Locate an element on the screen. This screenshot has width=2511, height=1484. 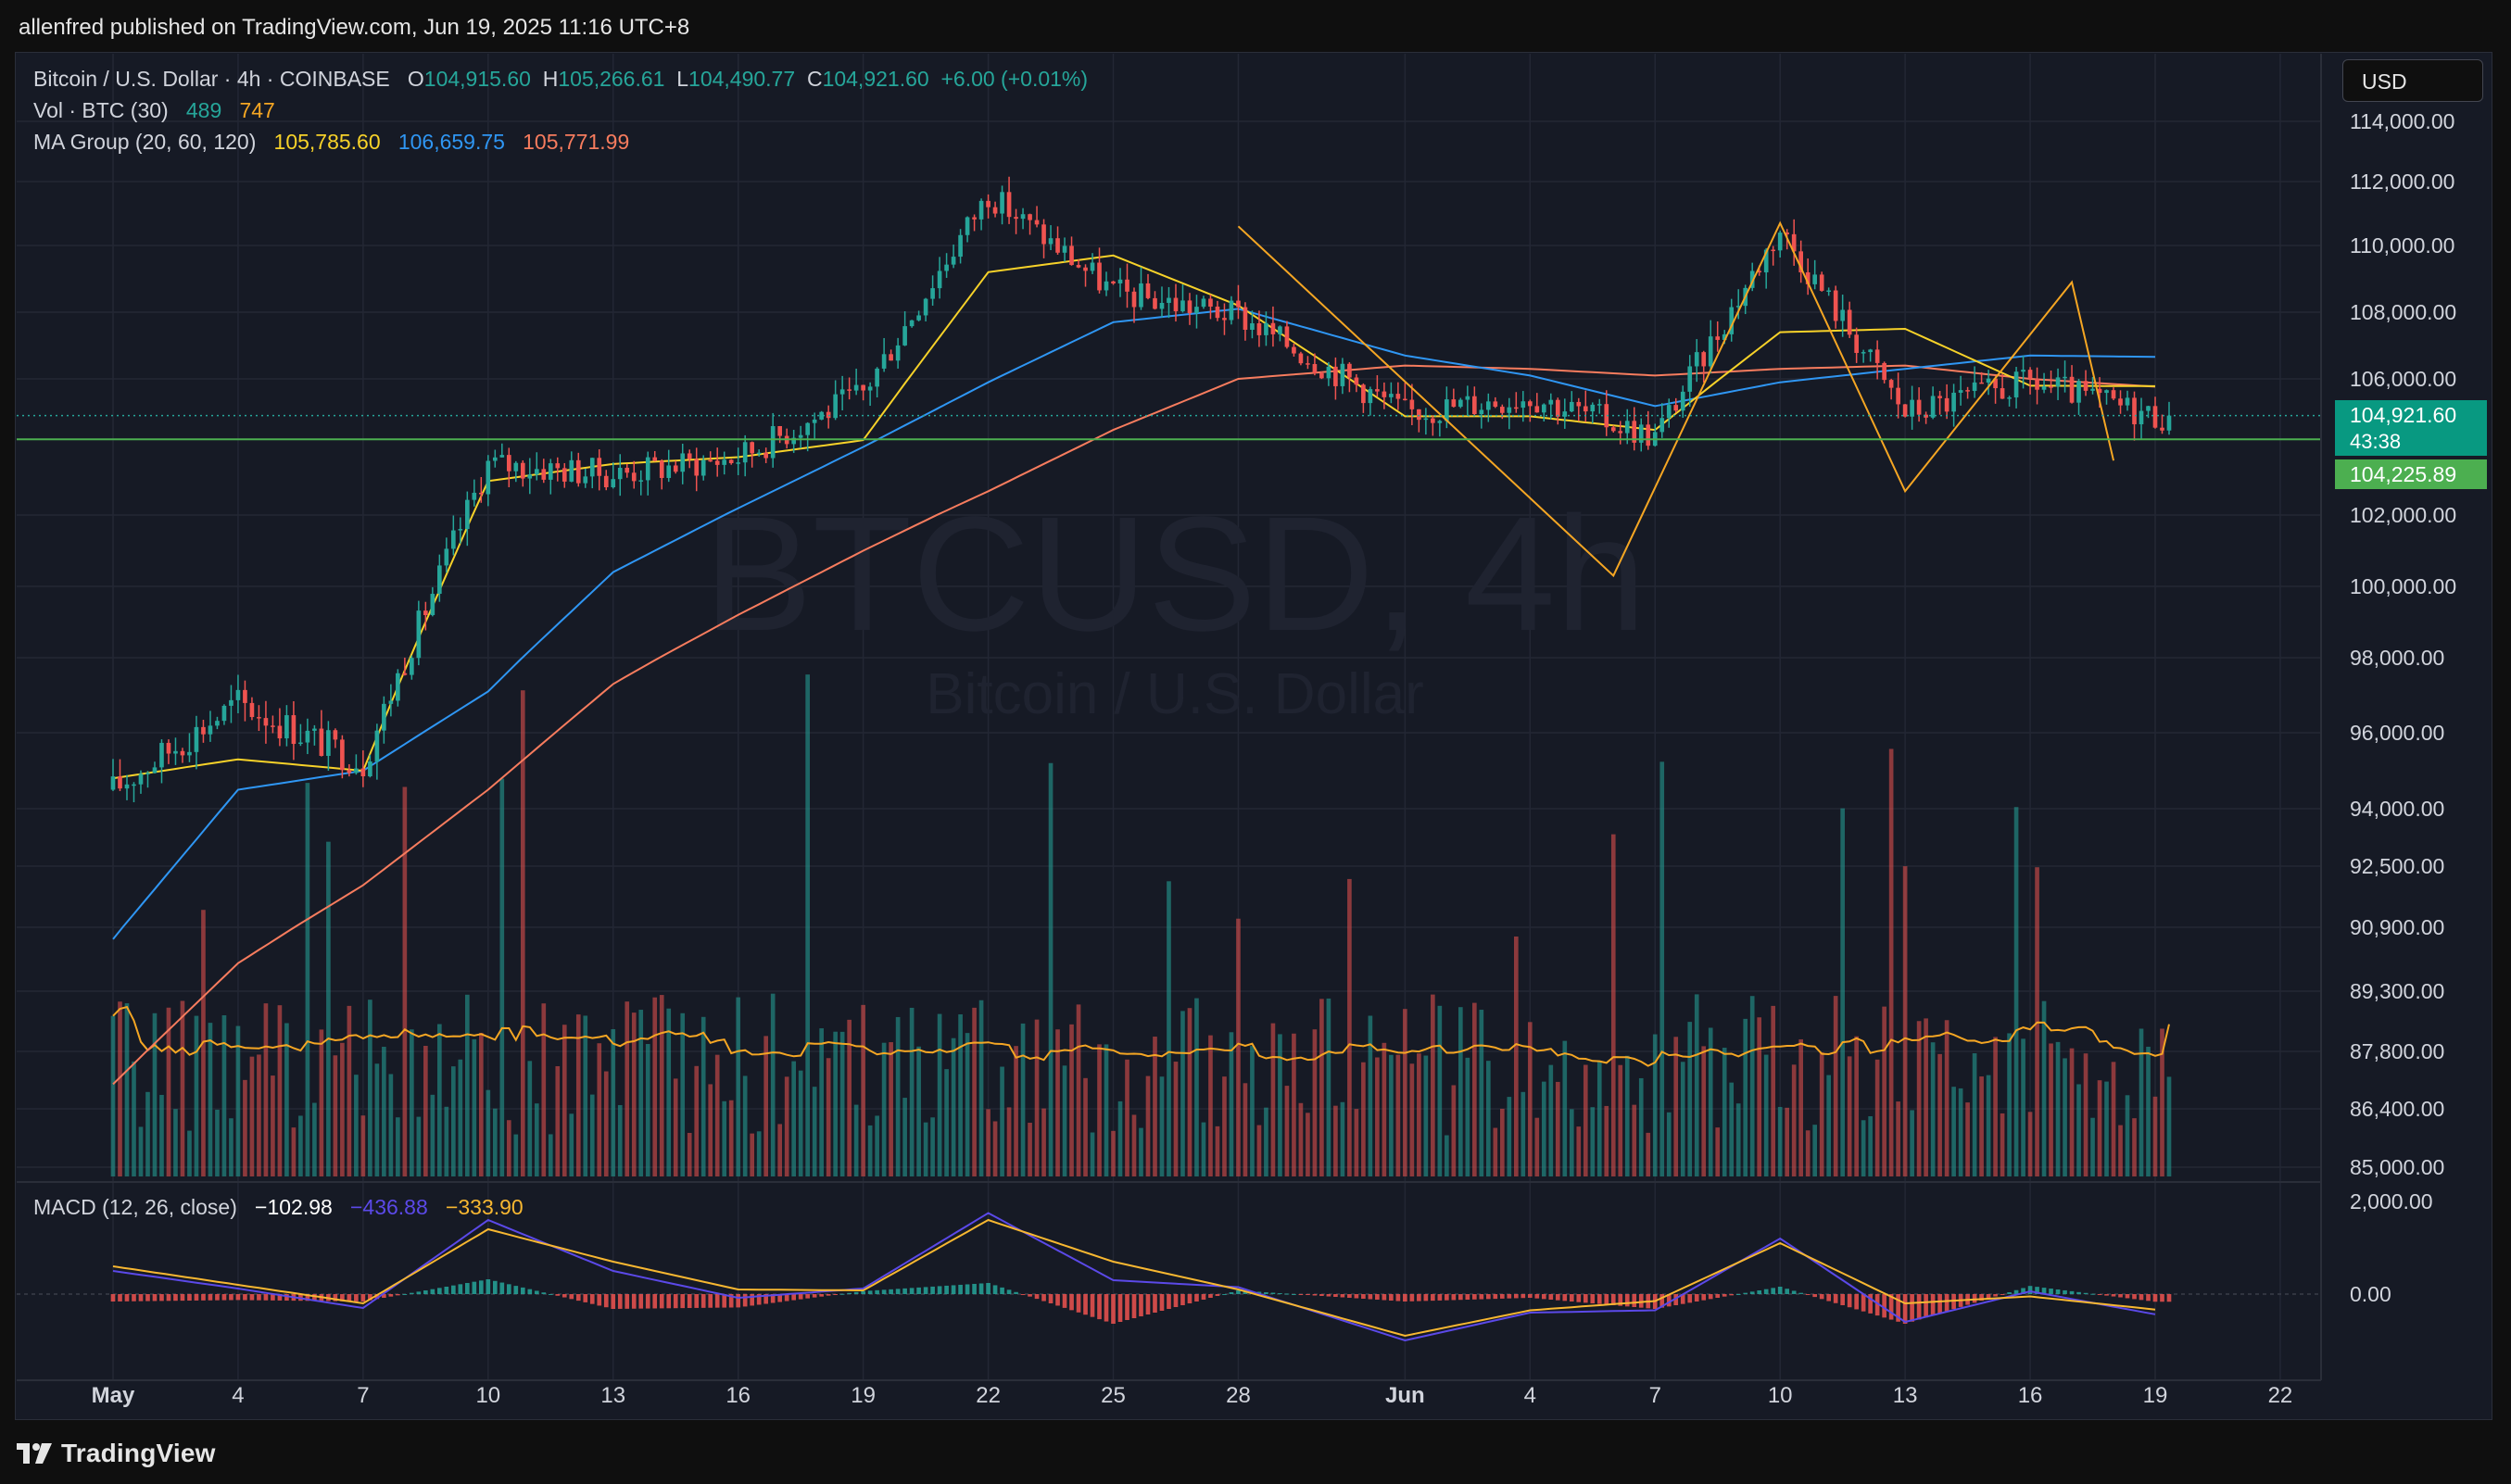
time-axis: May 4 7 10 13 16 19 22 25 28 Jun 4 7 10 13 16 19 22 is located at coordinates (1193, 1396).